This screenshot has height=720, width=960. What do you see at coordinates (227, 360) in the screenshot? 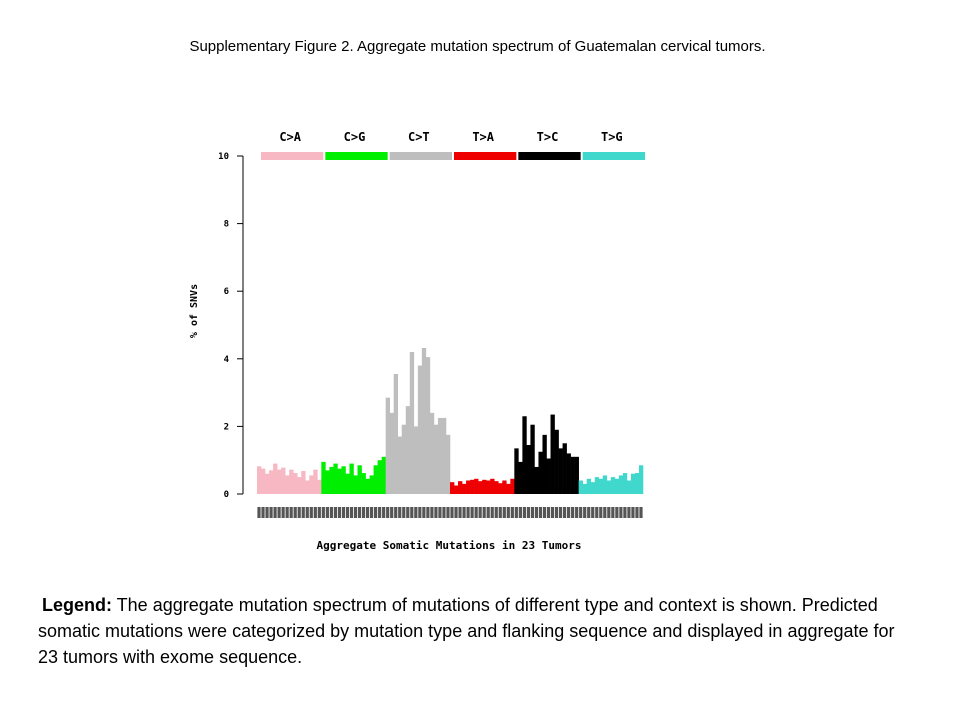
I see `y-tick-label: 4` at bounding box center [227, 360].